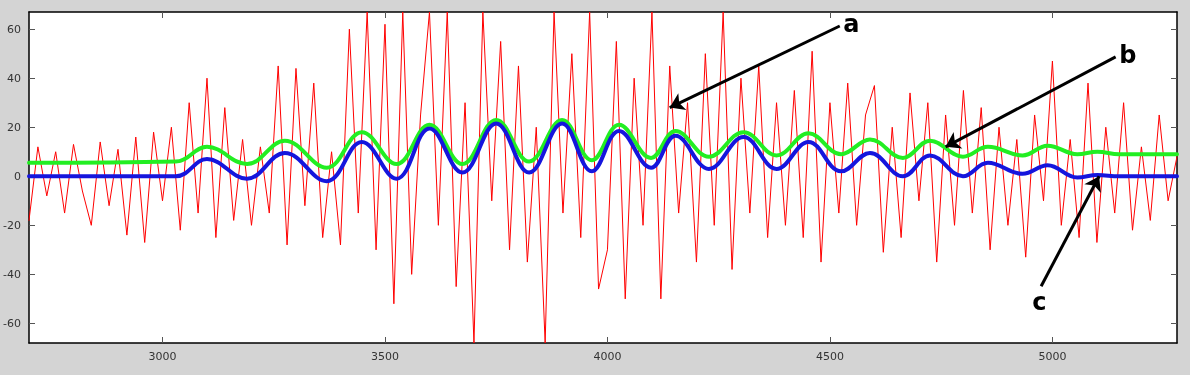 The width and height of the screenshot is (1190, 375). Describe the element at coordinates (1039, 301) in the screenshot. I see `annotation: c` at that location.